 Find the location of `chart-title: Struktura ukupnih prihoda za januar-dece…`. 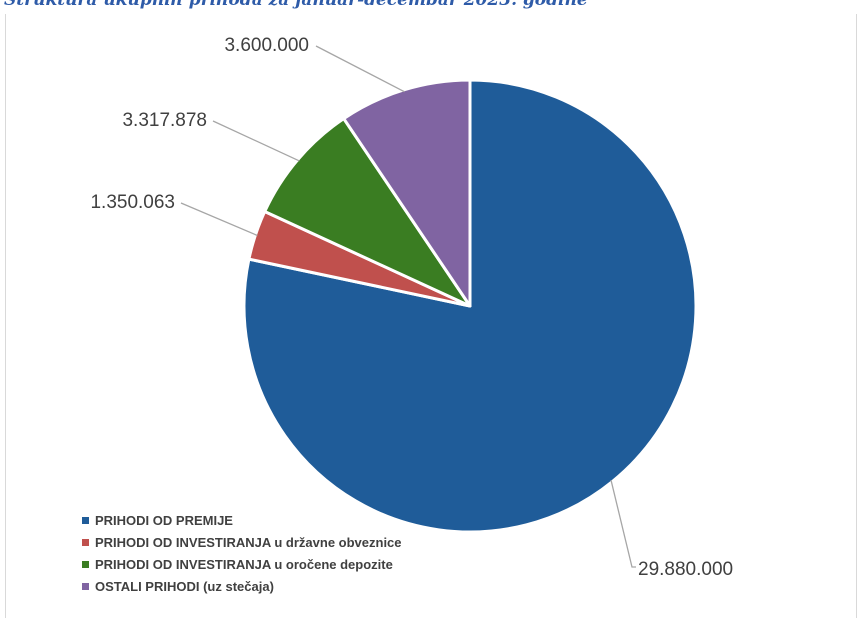

chart-title: Struktura ukupnih prihoda za januar-dece… is located at coordinates (296, 5).